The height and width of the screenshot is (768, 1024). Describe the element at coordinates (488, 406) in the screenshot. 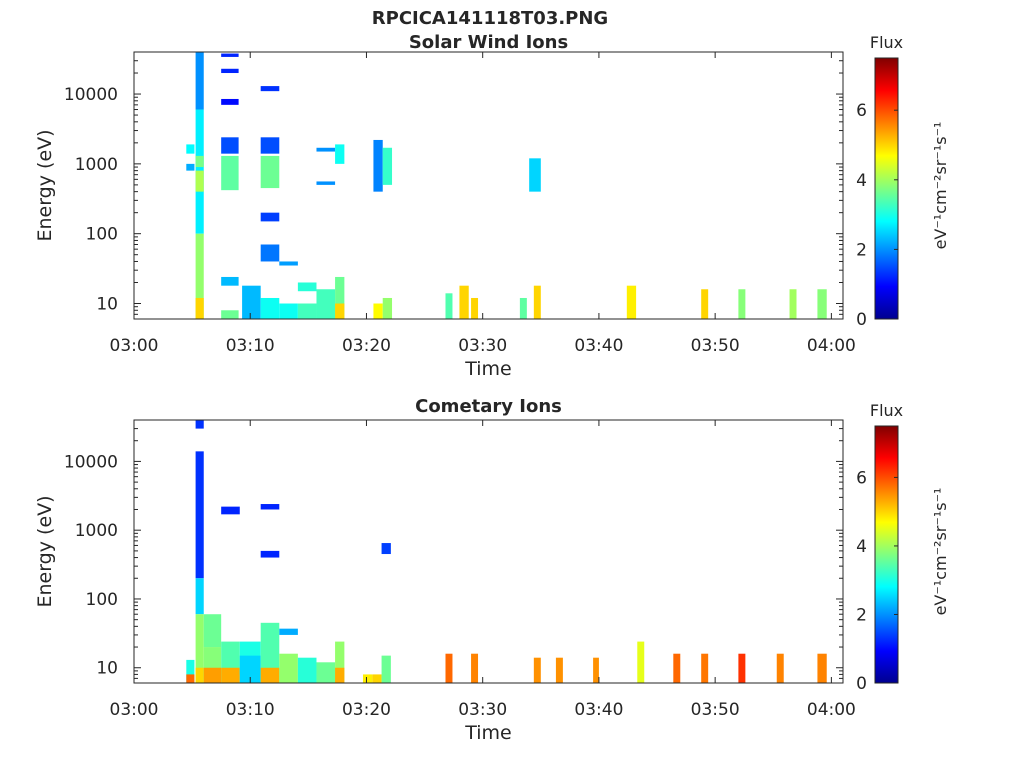

I see `panel-title: Cometary Ions` at that location.